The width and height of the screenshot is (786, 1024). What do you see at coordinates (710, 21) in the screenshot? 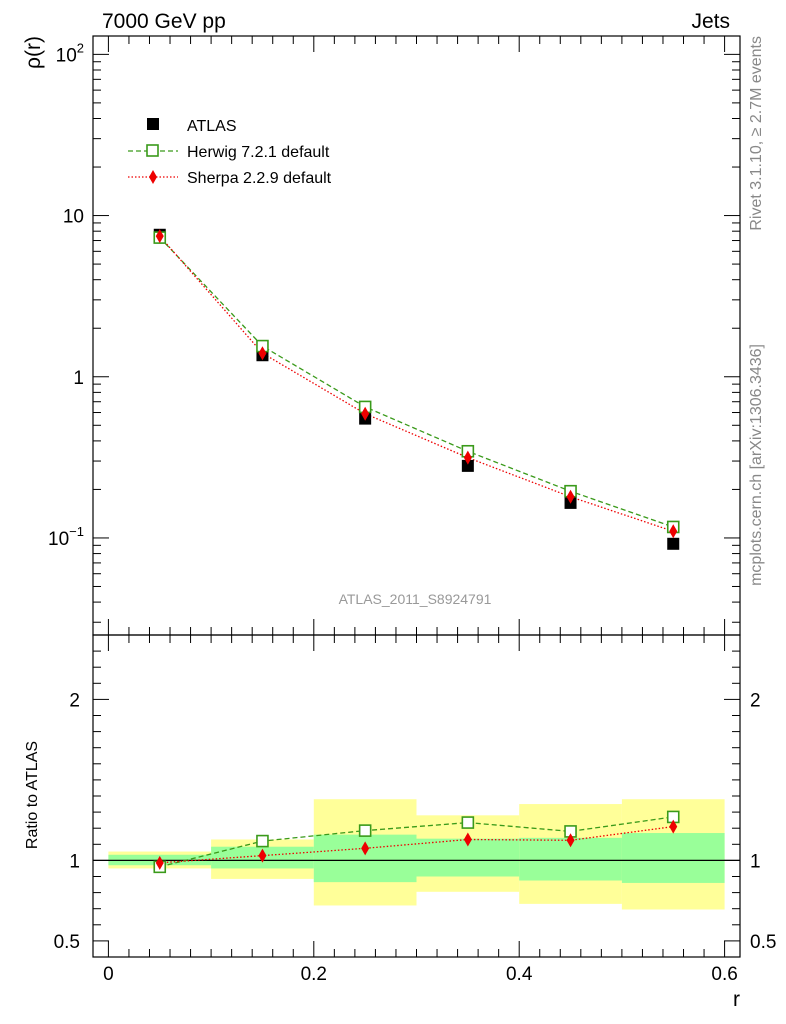
I see `header-right: Jets` at bounding box center [710, 21].